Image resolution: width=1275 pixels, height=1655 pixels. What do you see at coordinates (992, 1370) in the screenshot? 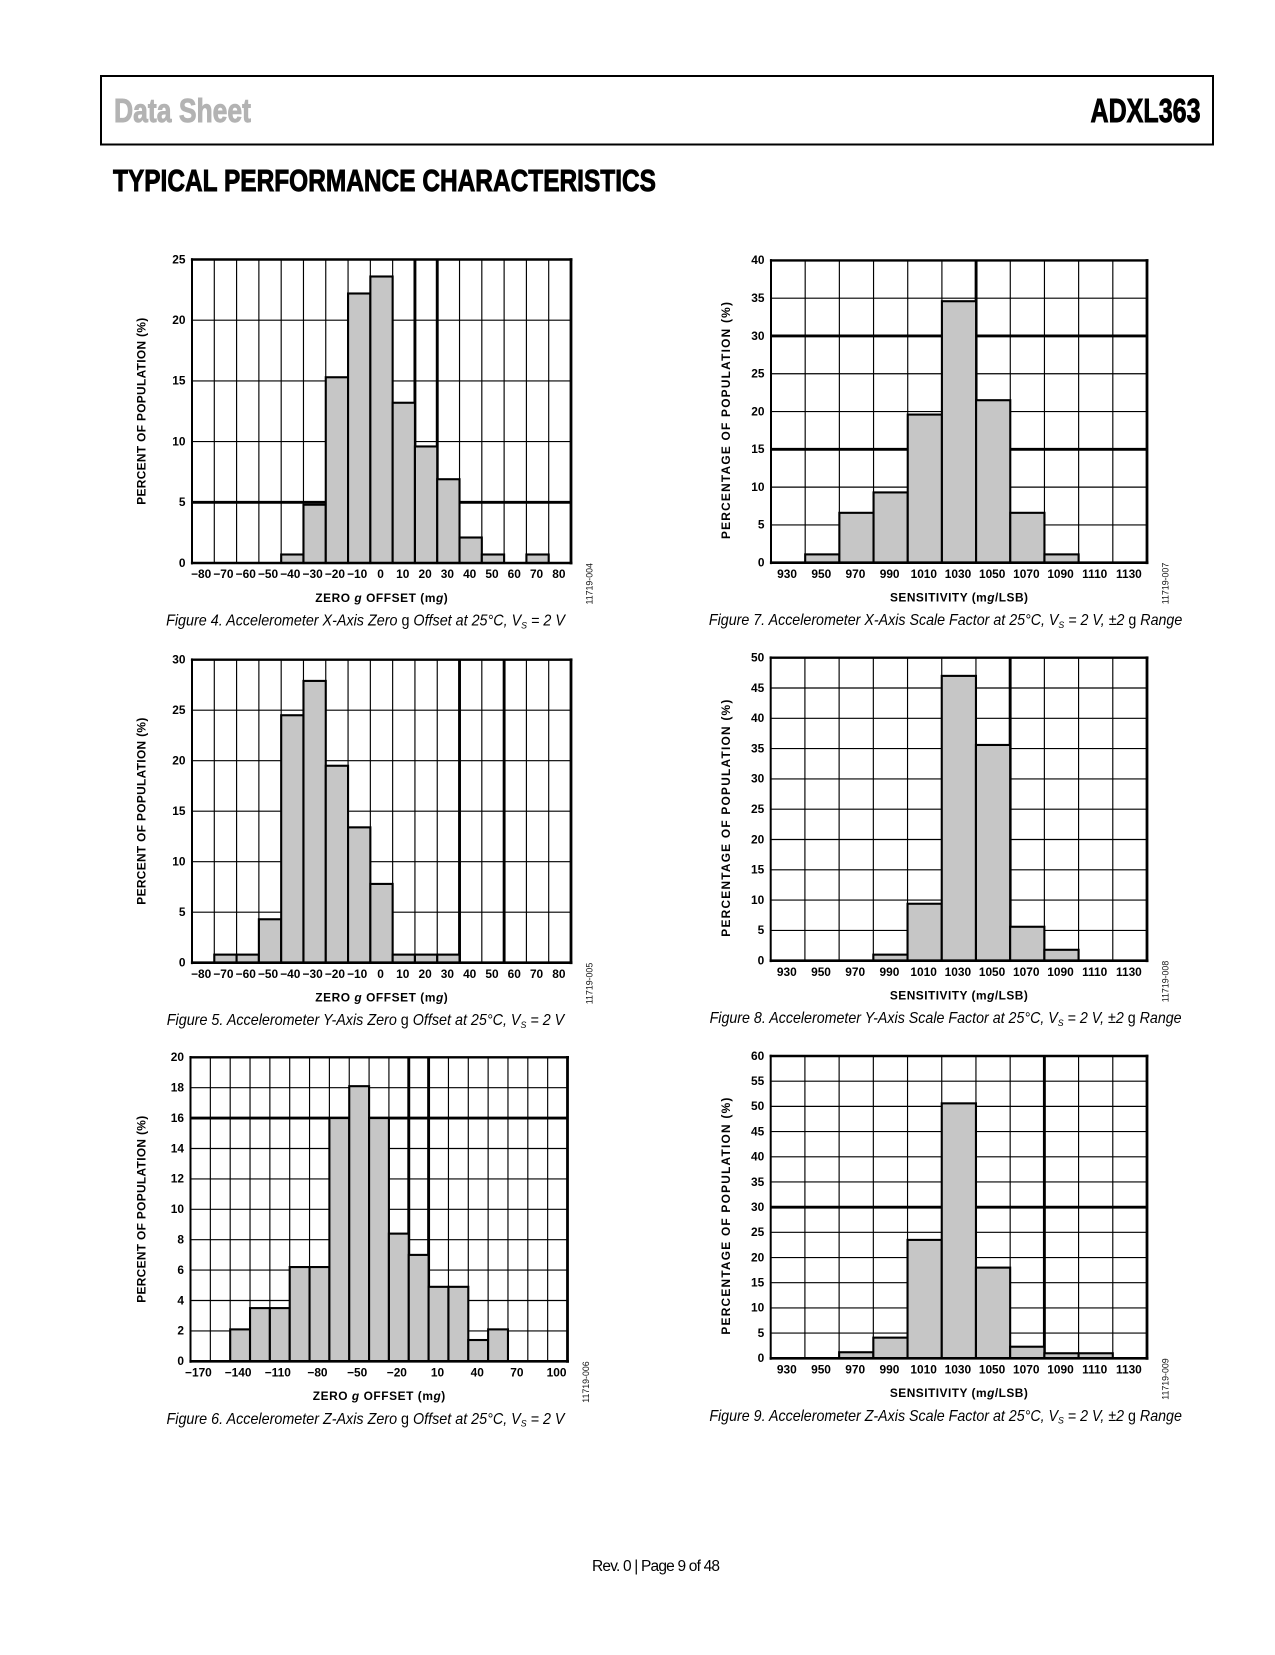
I see `svg-text: 1050` at bounding box center [992, 1370].